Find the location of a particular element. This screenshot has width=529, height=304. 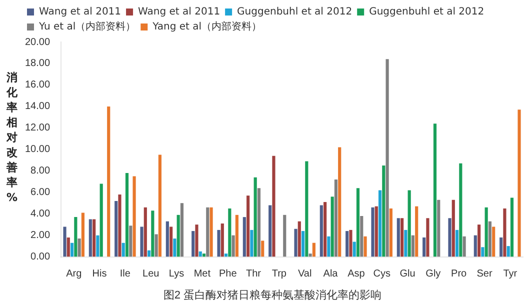

y-tick-label: 20.00 is located at coordinates (37, 42).